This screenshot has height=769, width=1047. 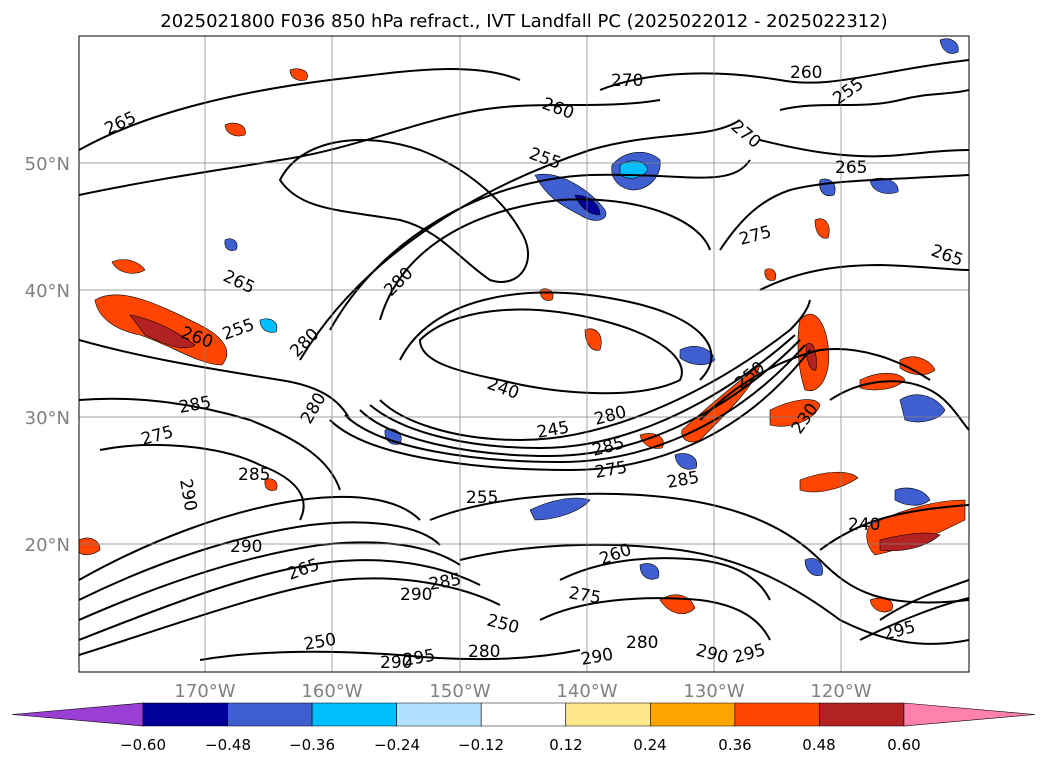 What do you see at coordinates (459, 691) in the screenshot?
I see `longitude-label: 150°W` at bounding box center [459, 691].